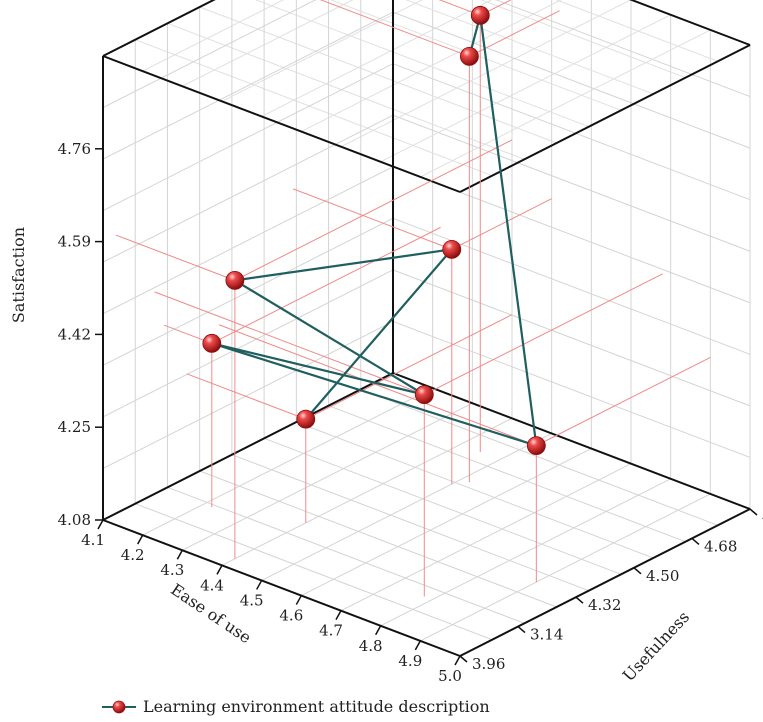 The height and width of the screenshot is (722, 763). I want to click on legend-marker-icon, so click(119, 707).